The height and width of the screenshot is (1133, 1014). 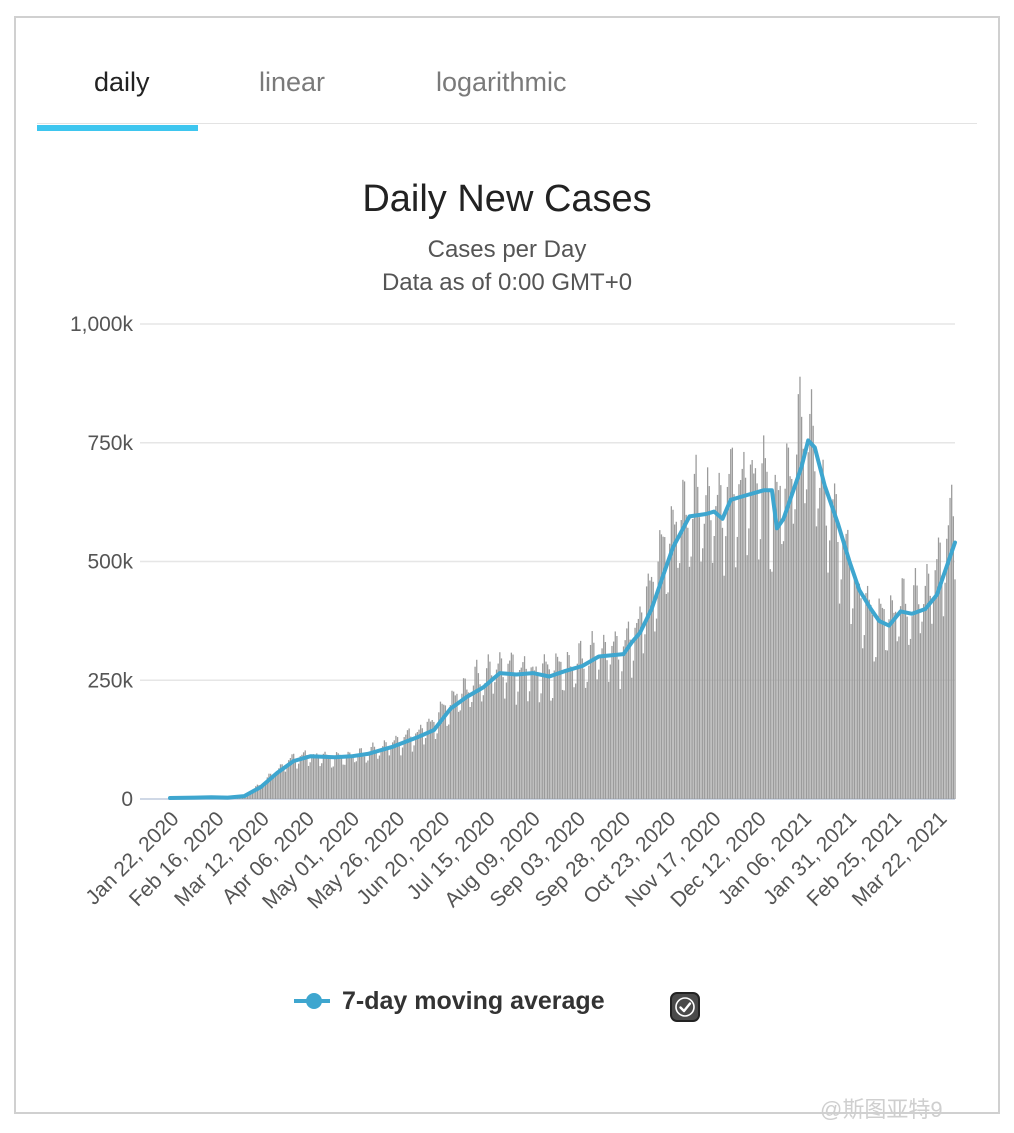 What do you see at coordinates (501, 82) in the screenshot?
I see `tab-logarithmic: logarithmic` at bounding box center [501, 82].